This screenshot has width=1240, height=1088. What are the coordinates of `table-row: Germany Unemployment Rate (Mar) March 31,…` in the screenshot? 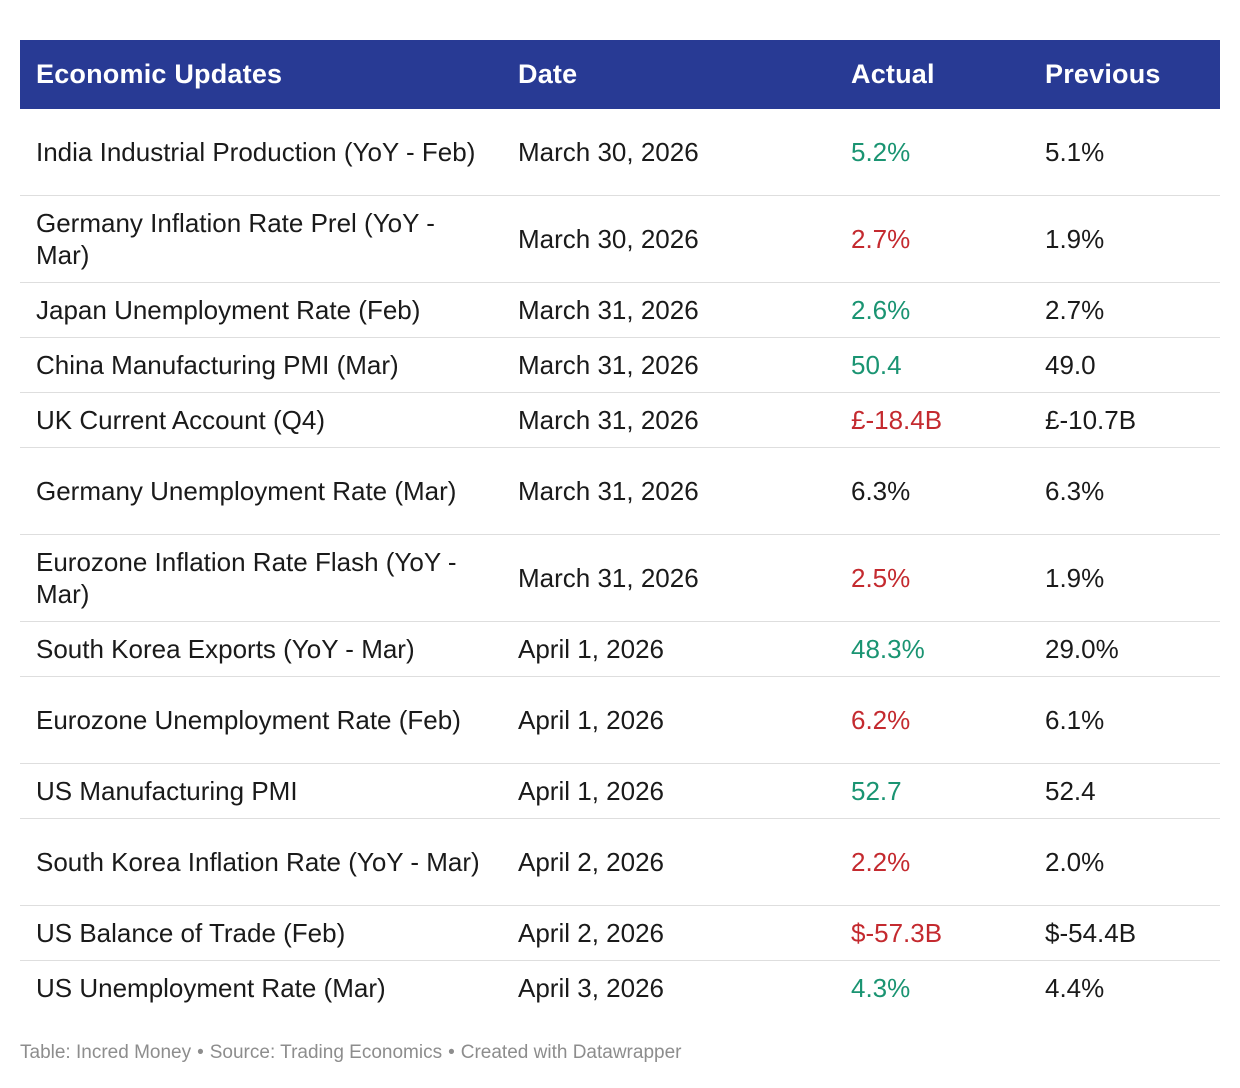 It's located at (620, 491).